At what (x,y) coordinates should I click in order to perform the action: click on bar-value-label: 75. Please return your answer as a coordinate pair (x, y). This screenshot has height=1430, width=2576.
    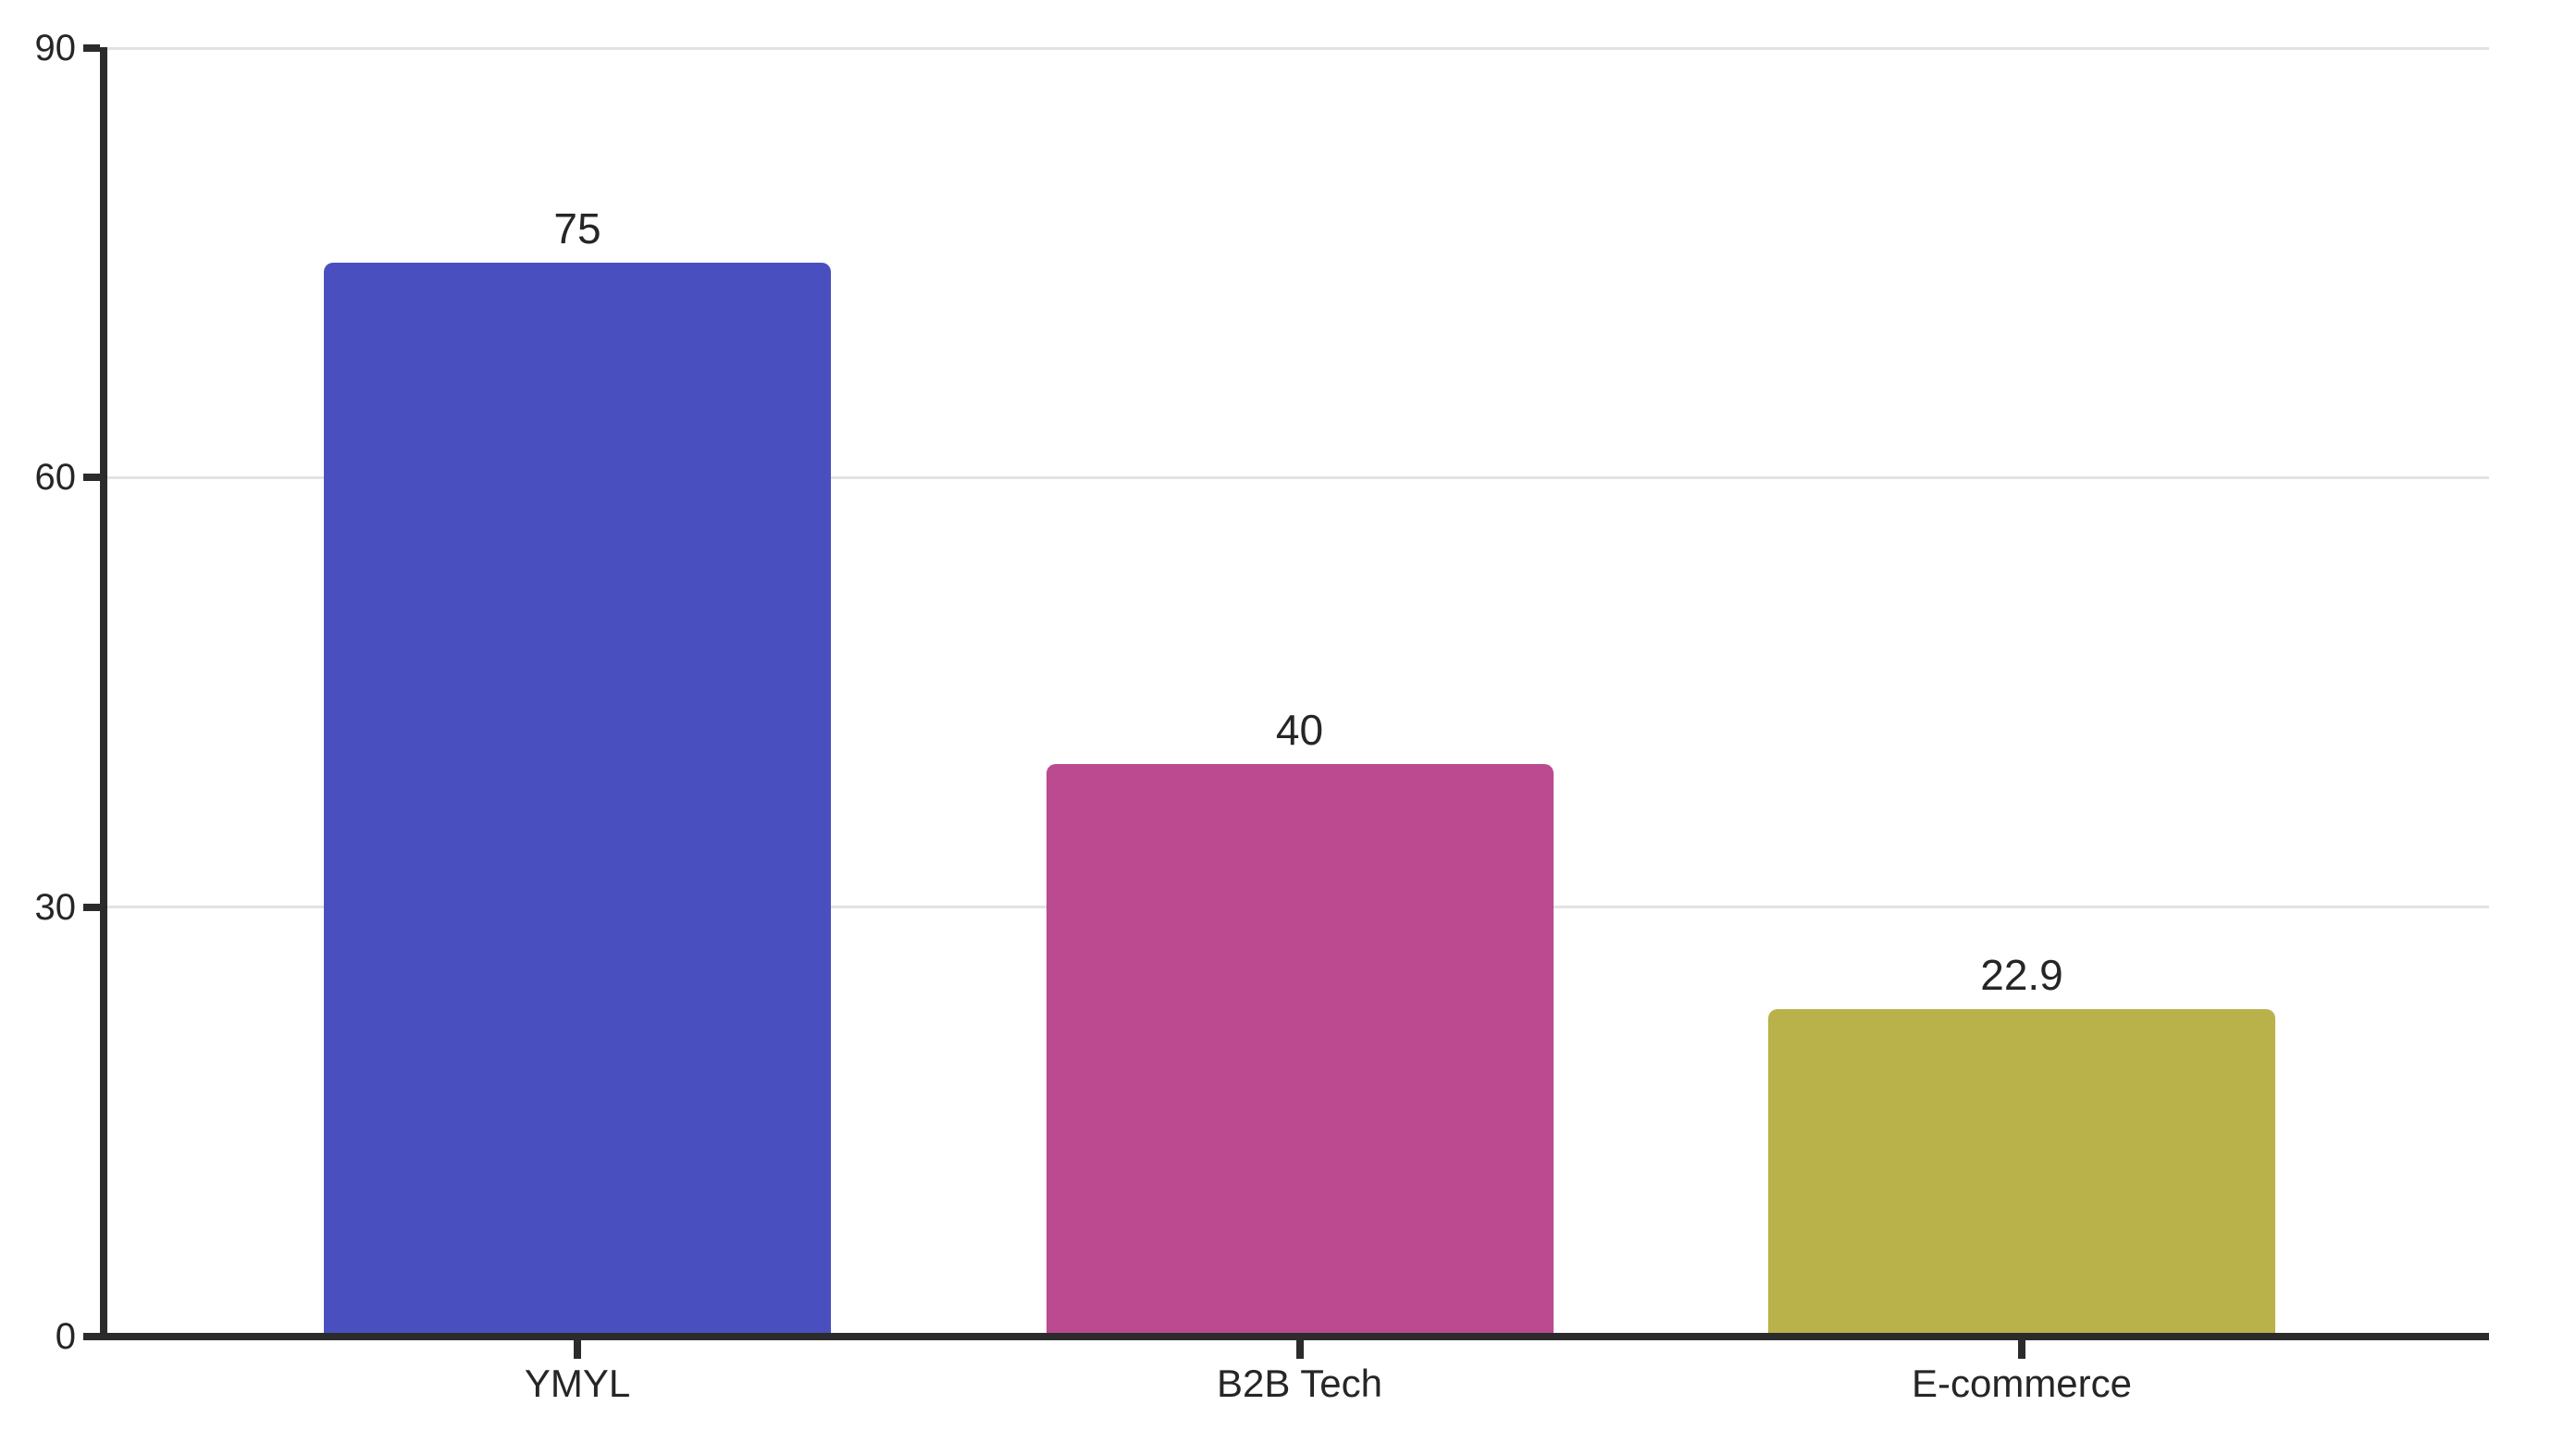
    Looking at the image, I should click on (577, 229).